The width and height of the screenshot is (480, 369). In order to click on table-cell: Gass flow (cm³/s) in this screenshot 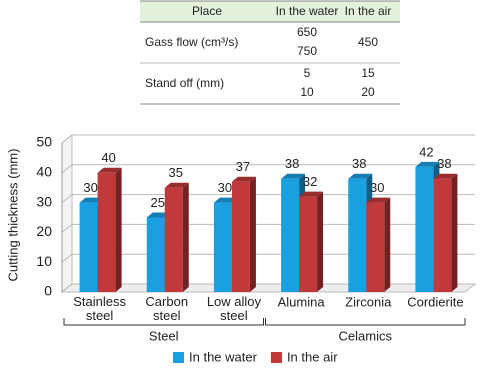, I will do `click(191, 42)`.